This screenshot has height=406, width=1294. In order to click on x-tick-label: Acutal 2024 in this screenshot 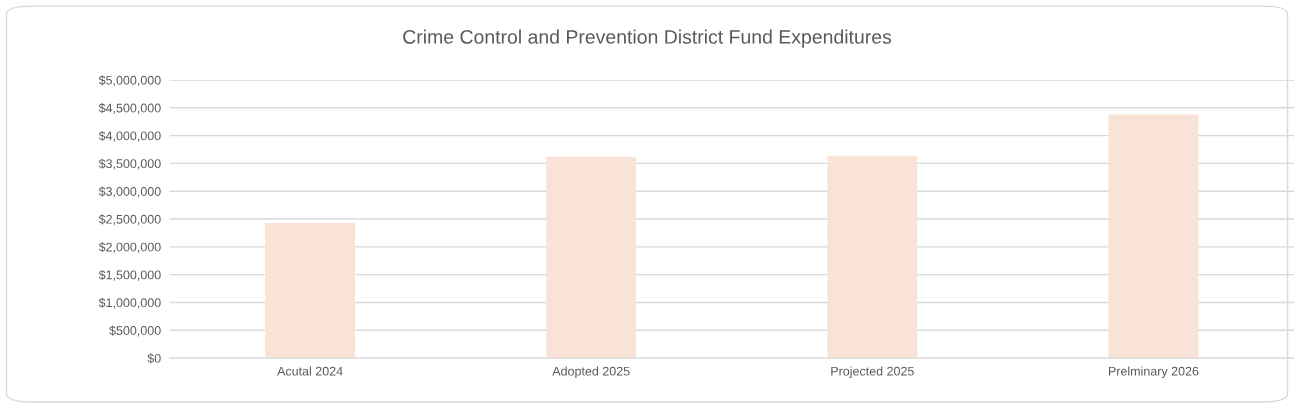, I will do `click(310, 371)`.